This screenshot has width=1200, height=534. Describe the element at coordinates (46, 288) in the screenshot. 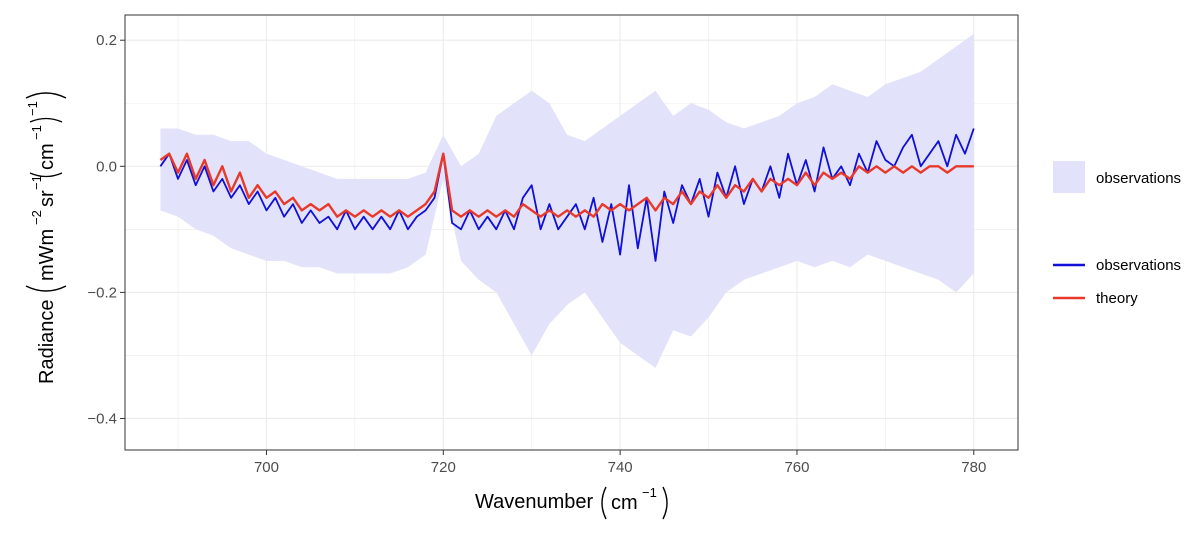

I see `y-unit-outer-open-paren` at that location.